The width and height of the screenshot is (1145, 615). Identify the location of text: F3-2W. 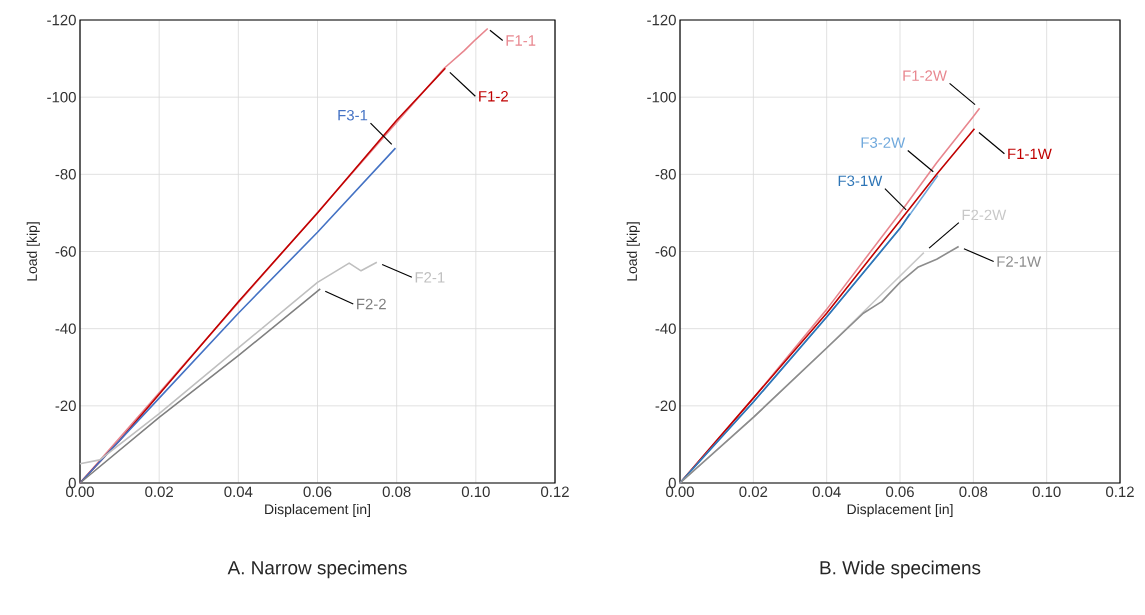
(883, 142).